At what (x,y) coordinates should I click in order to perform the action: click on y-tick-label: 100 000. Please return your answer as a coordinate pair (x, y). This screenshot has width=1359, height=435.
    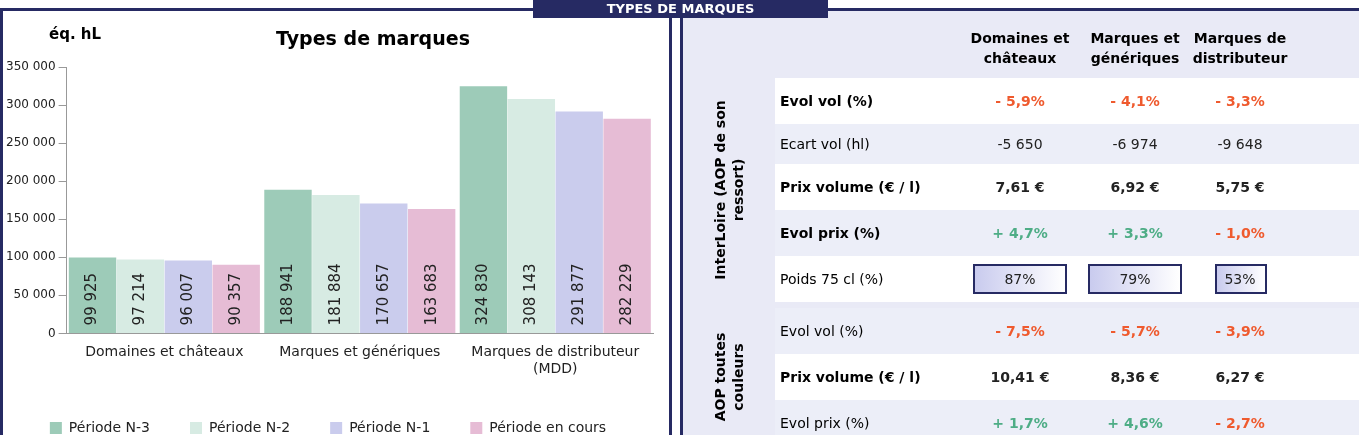
    Looking at the image, I should click on (31, 256).